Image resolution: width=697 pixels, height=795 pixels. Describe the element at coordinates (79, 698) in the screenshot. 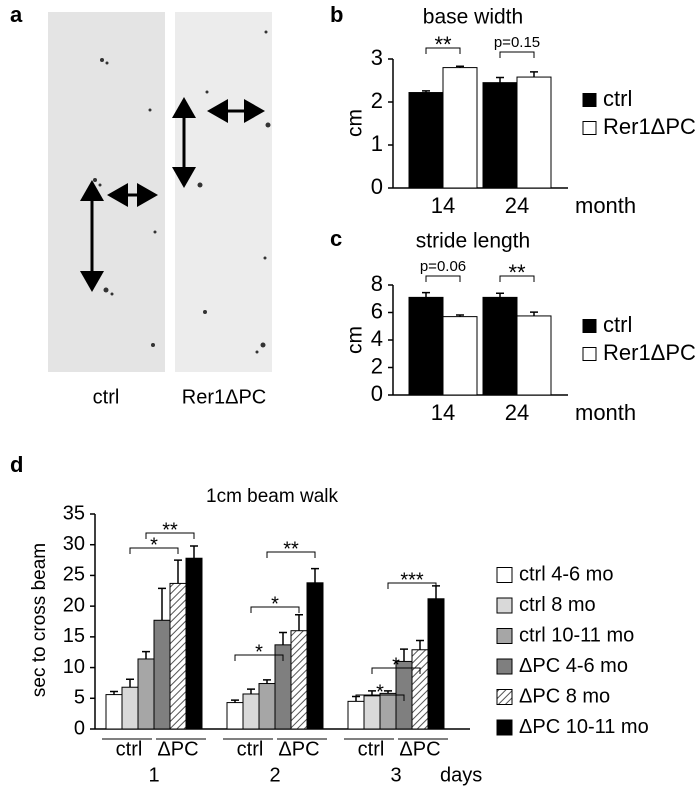

I see `y-tick-label: 5` at that location.